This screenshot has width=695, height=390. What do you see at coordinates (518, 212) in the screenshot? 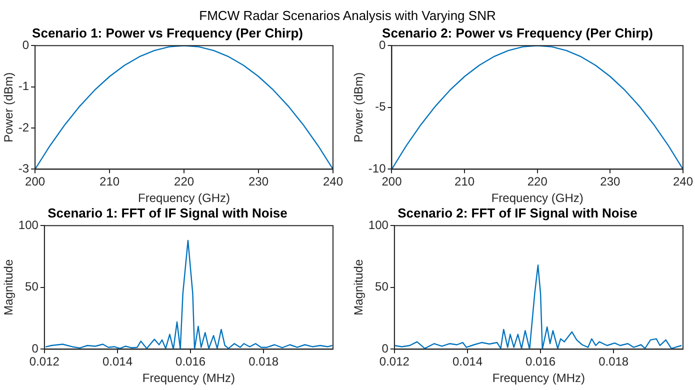
I see `chart-title: Scenario 2: FFT of IF Signal with Noise` at bounding box center [518, 212].